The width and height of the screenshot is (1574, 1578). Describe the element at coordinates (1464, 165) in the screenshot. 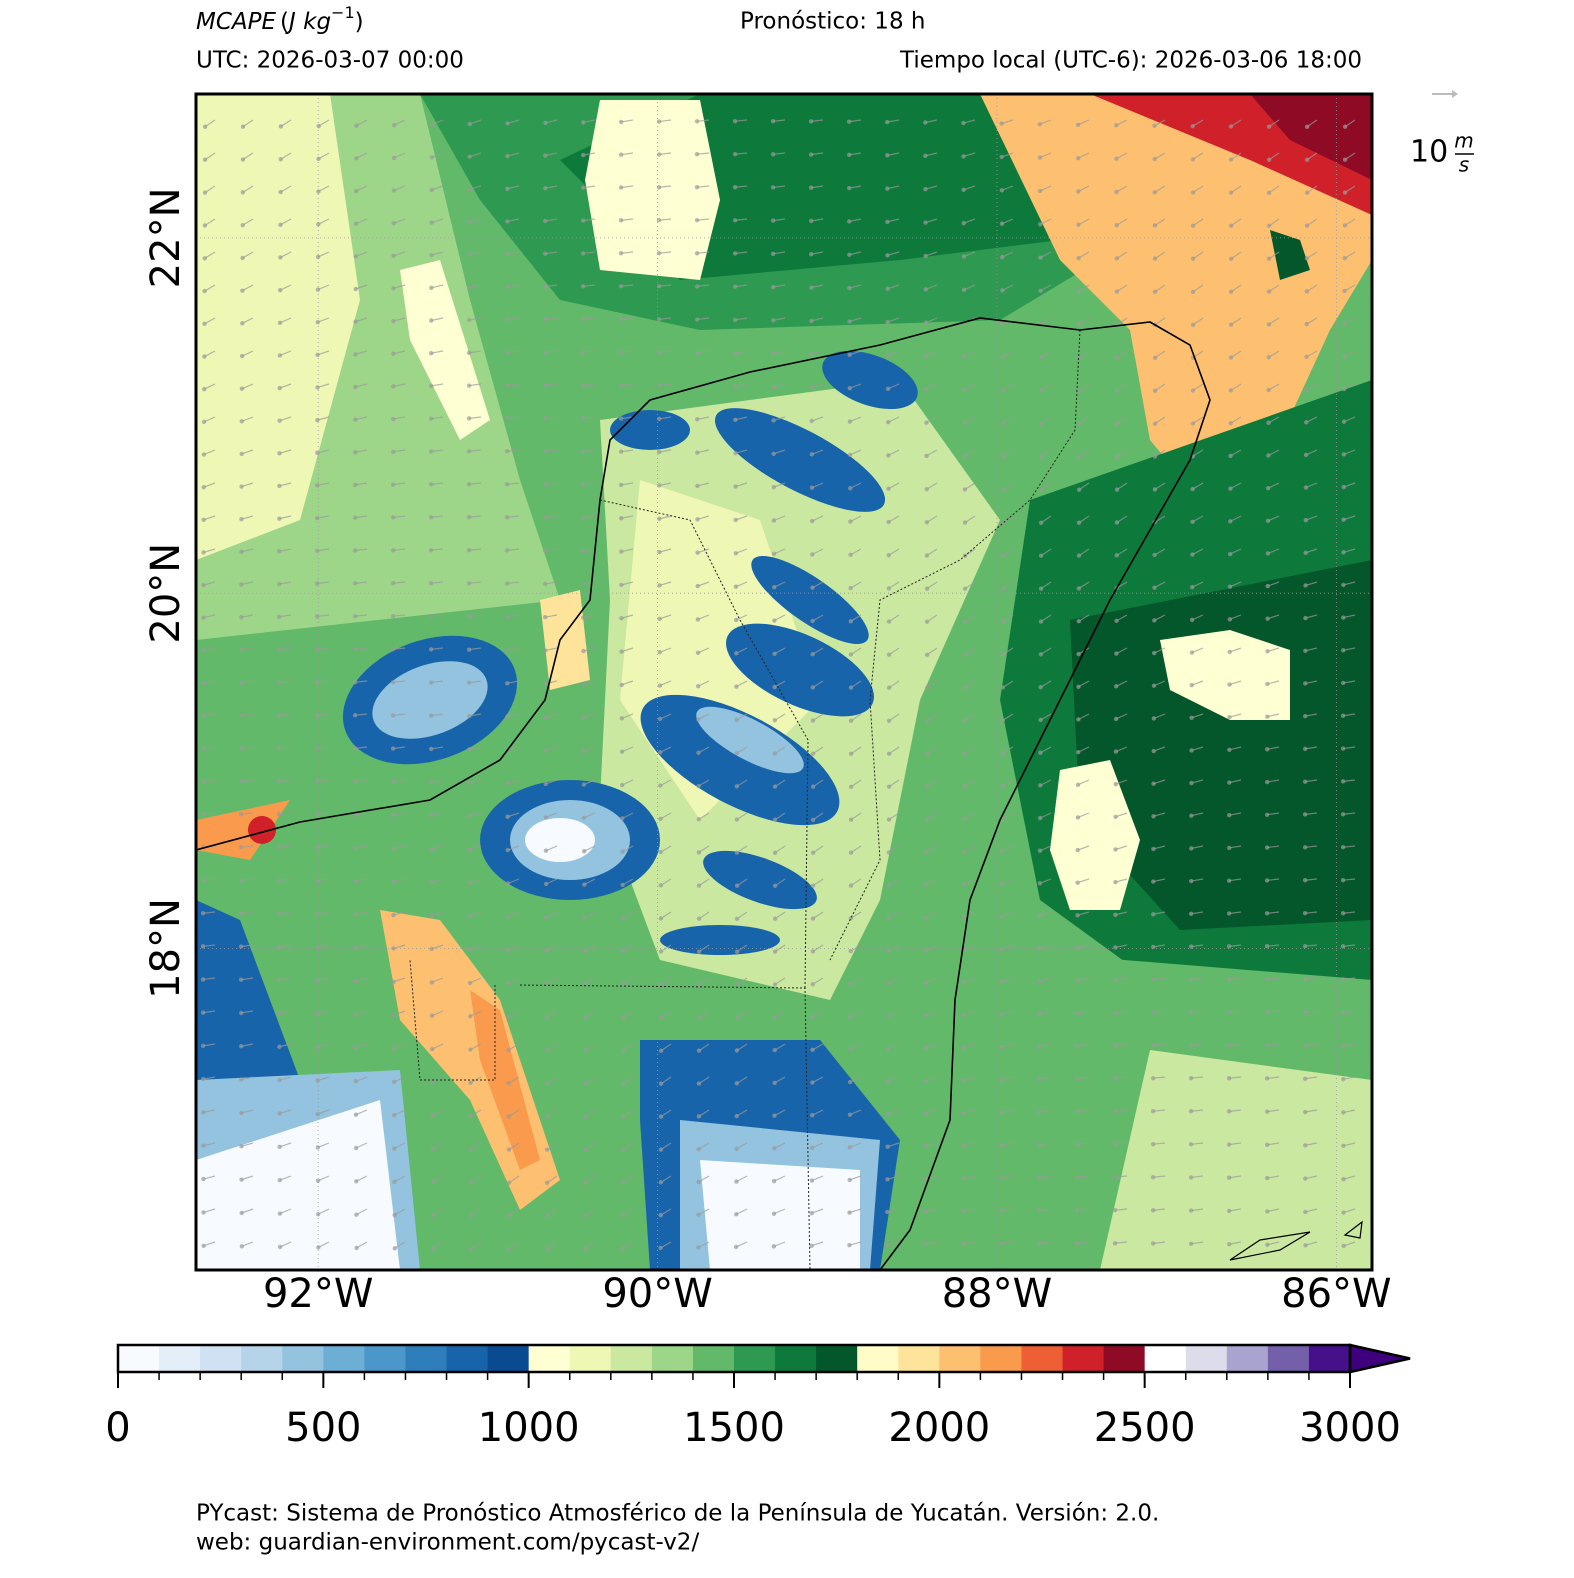

I see `wind-key-unit-den: s` at that location.